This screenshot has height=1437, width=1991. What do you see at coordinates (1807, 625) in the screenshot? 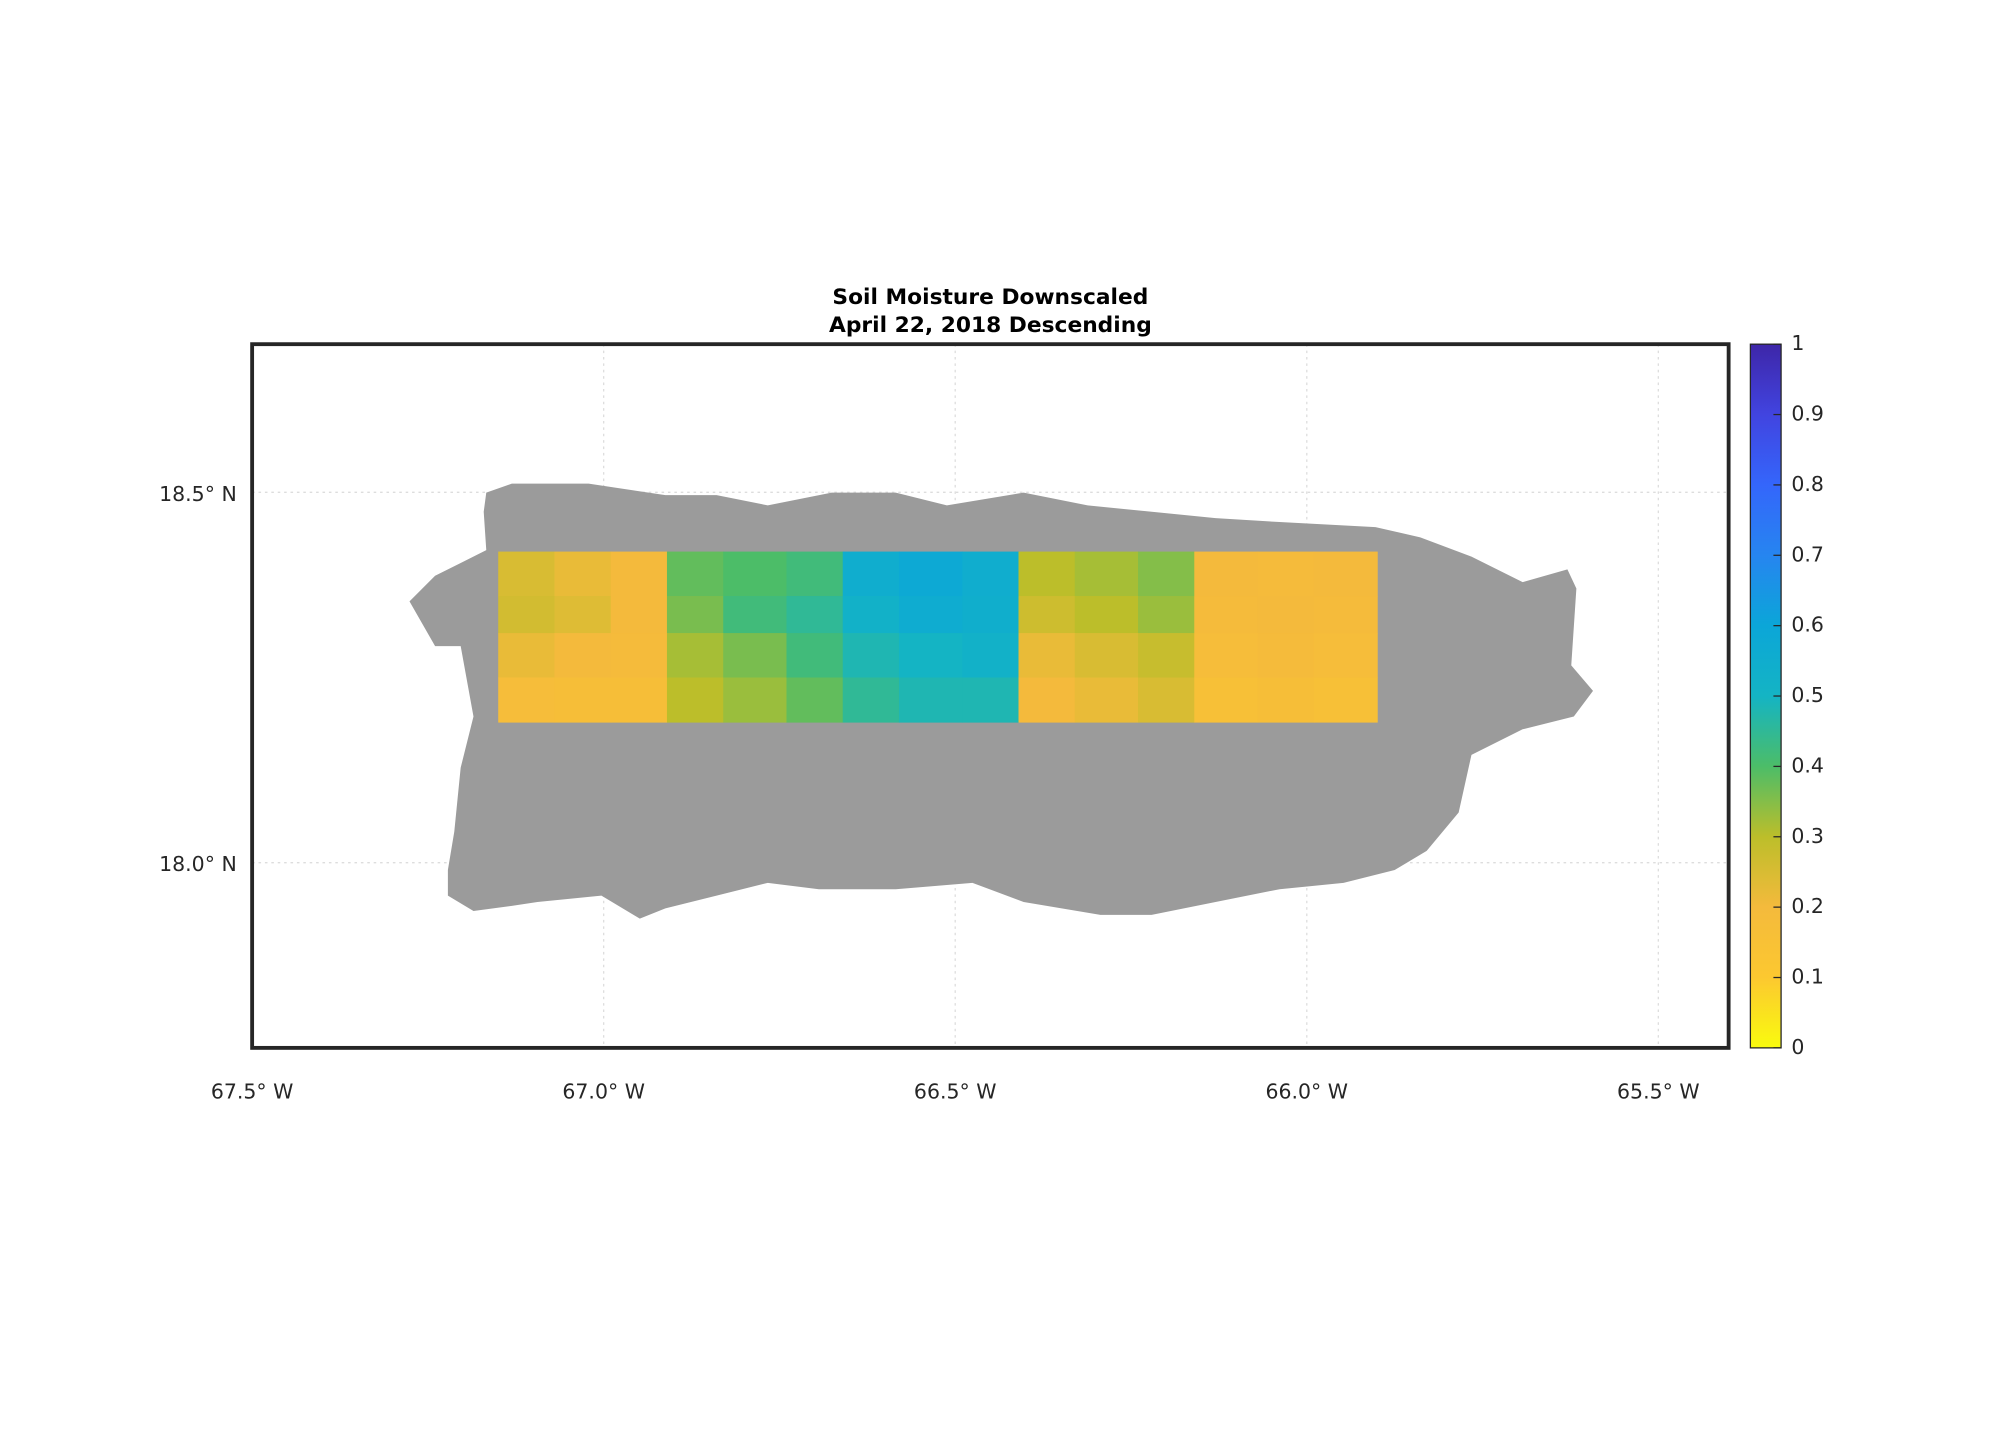
I see `colorbar-tick-label: 0.6` at bounding box center [1807, 625].